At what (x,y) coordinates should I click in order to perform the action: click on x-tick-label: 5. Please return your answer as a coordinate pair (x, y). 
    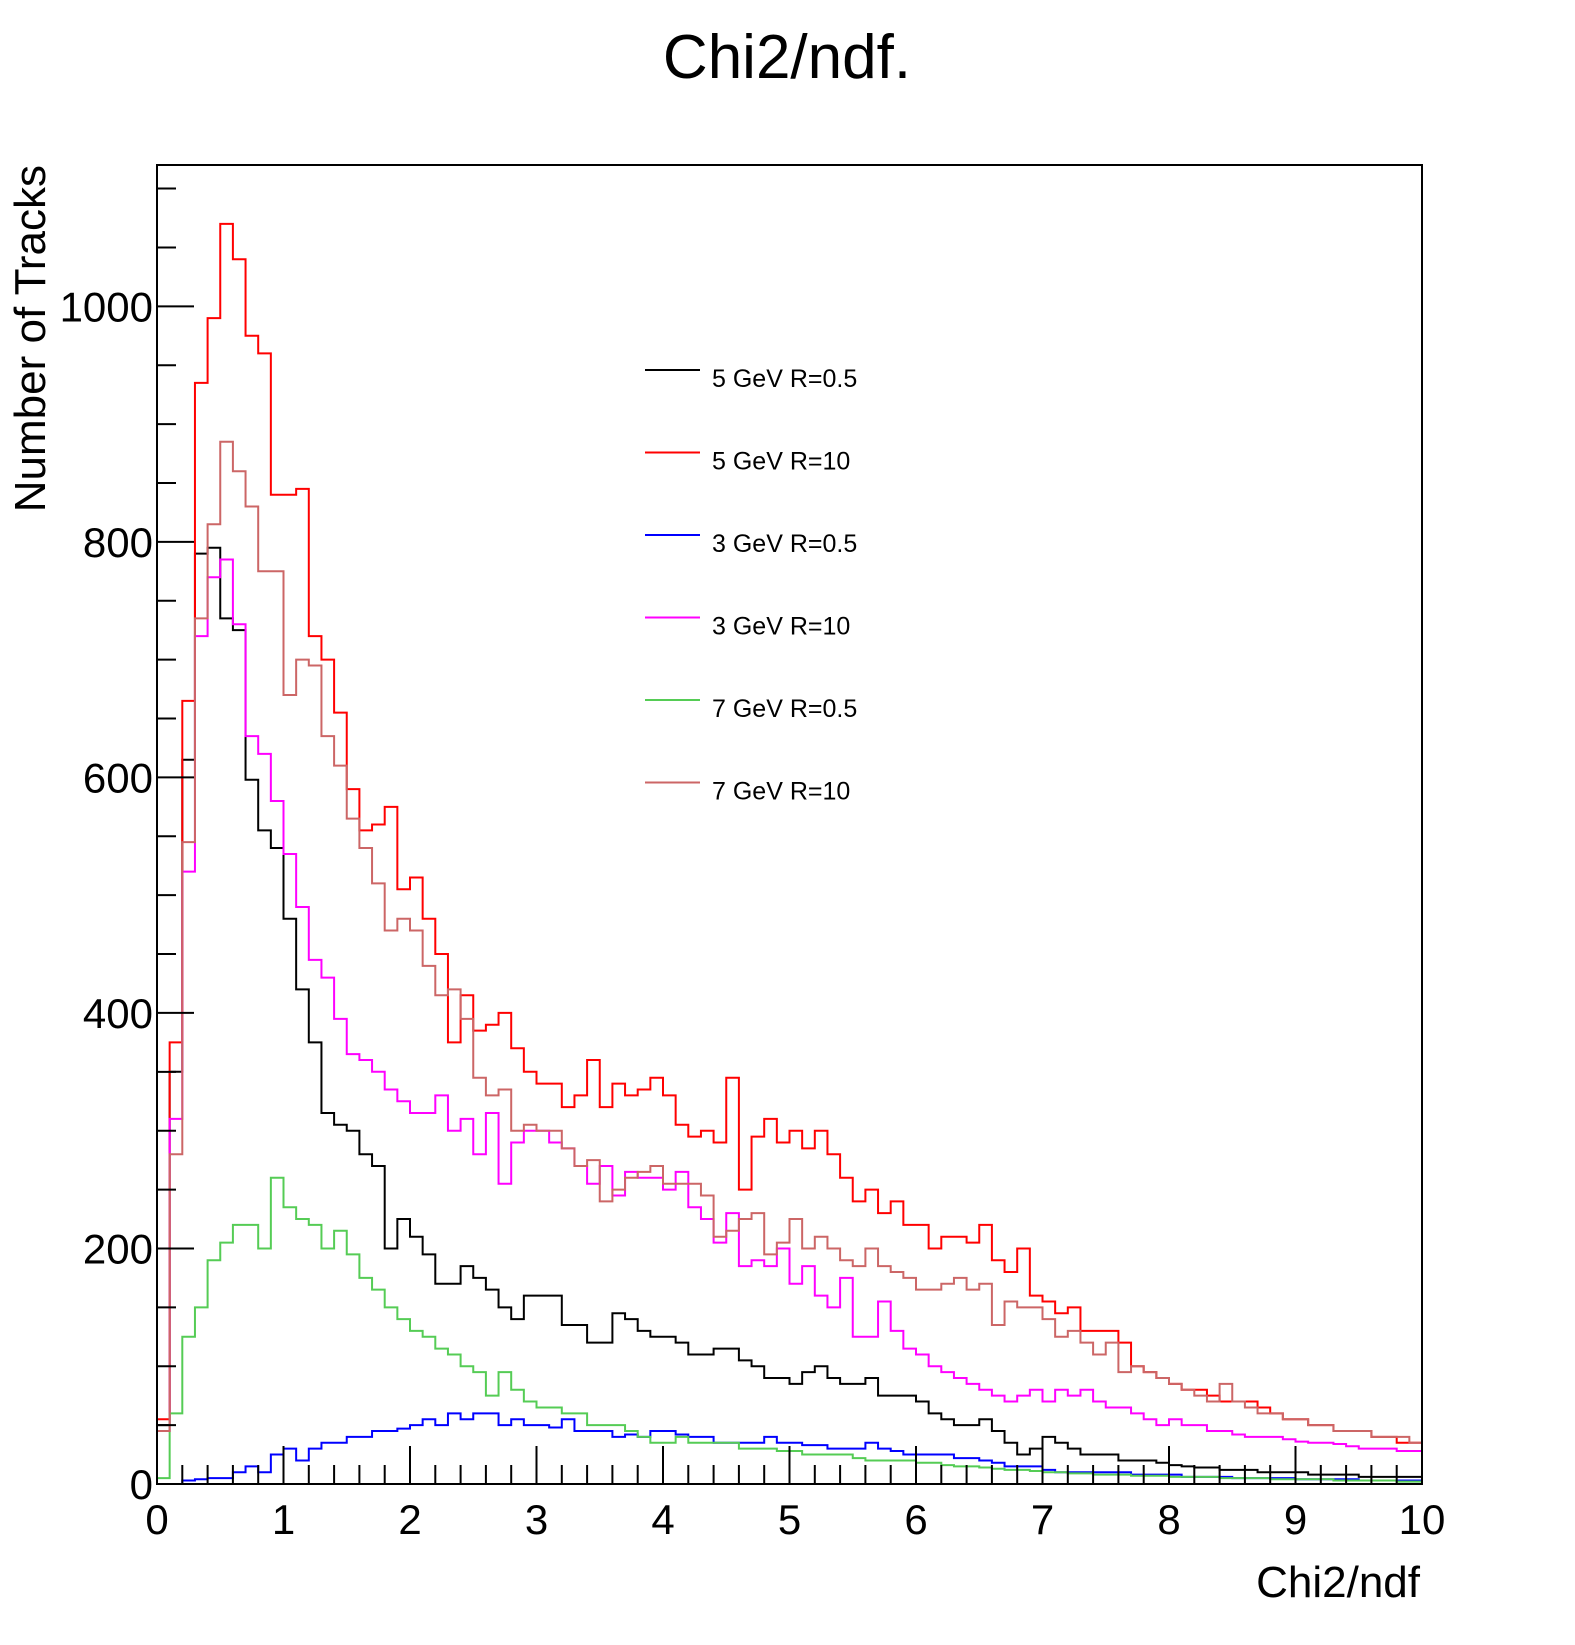
    Looking at the image, I should click on (789, 1519).